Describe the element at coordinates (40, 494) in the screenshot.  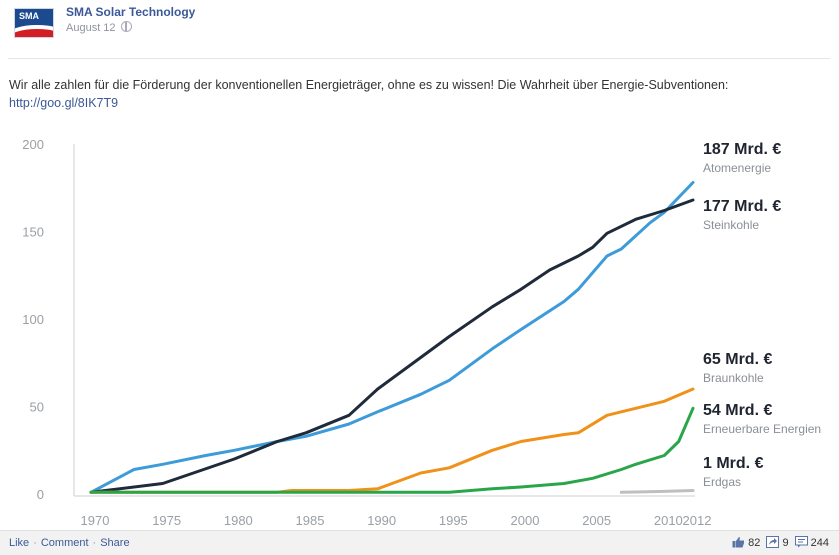
I see `y-tick-label: 0` at that location.